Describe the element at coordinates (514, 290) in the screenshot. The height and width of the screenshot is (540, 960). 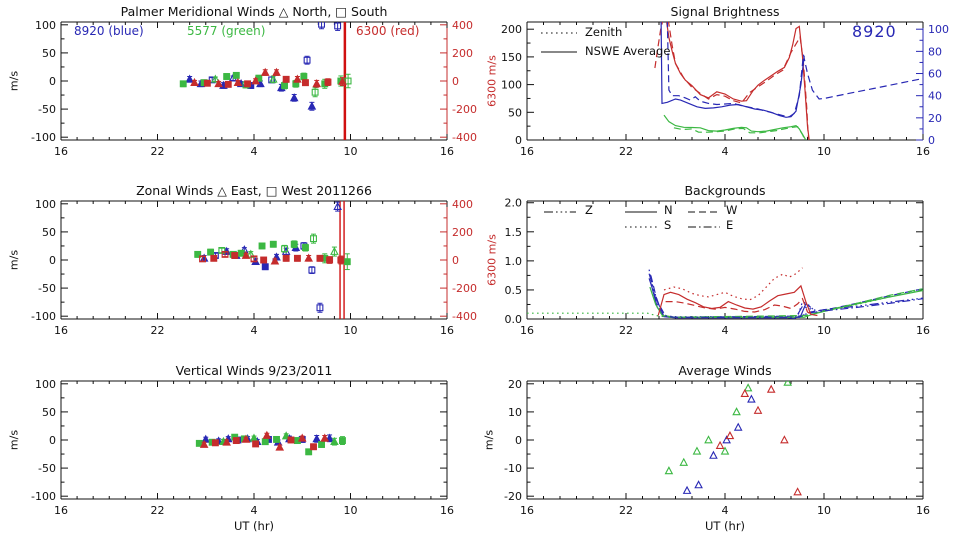
I see `svg-text: 0.5` at that location.